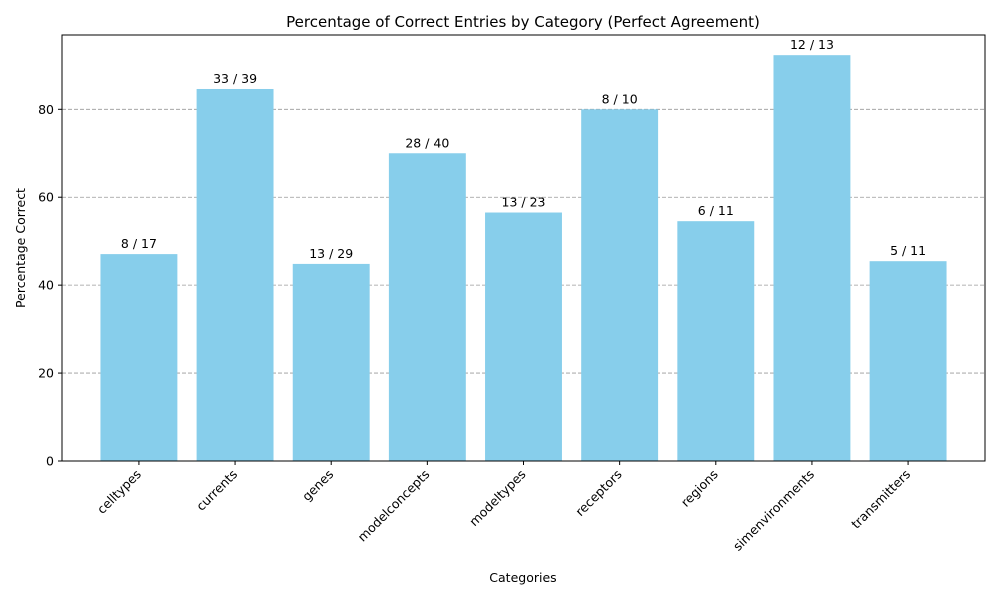 The width and height of the screenshot is (1000, 600). Describe the element at coordinates (497, 498) in the screenshot. I see `x-tick-label: modeltypes` at that location.